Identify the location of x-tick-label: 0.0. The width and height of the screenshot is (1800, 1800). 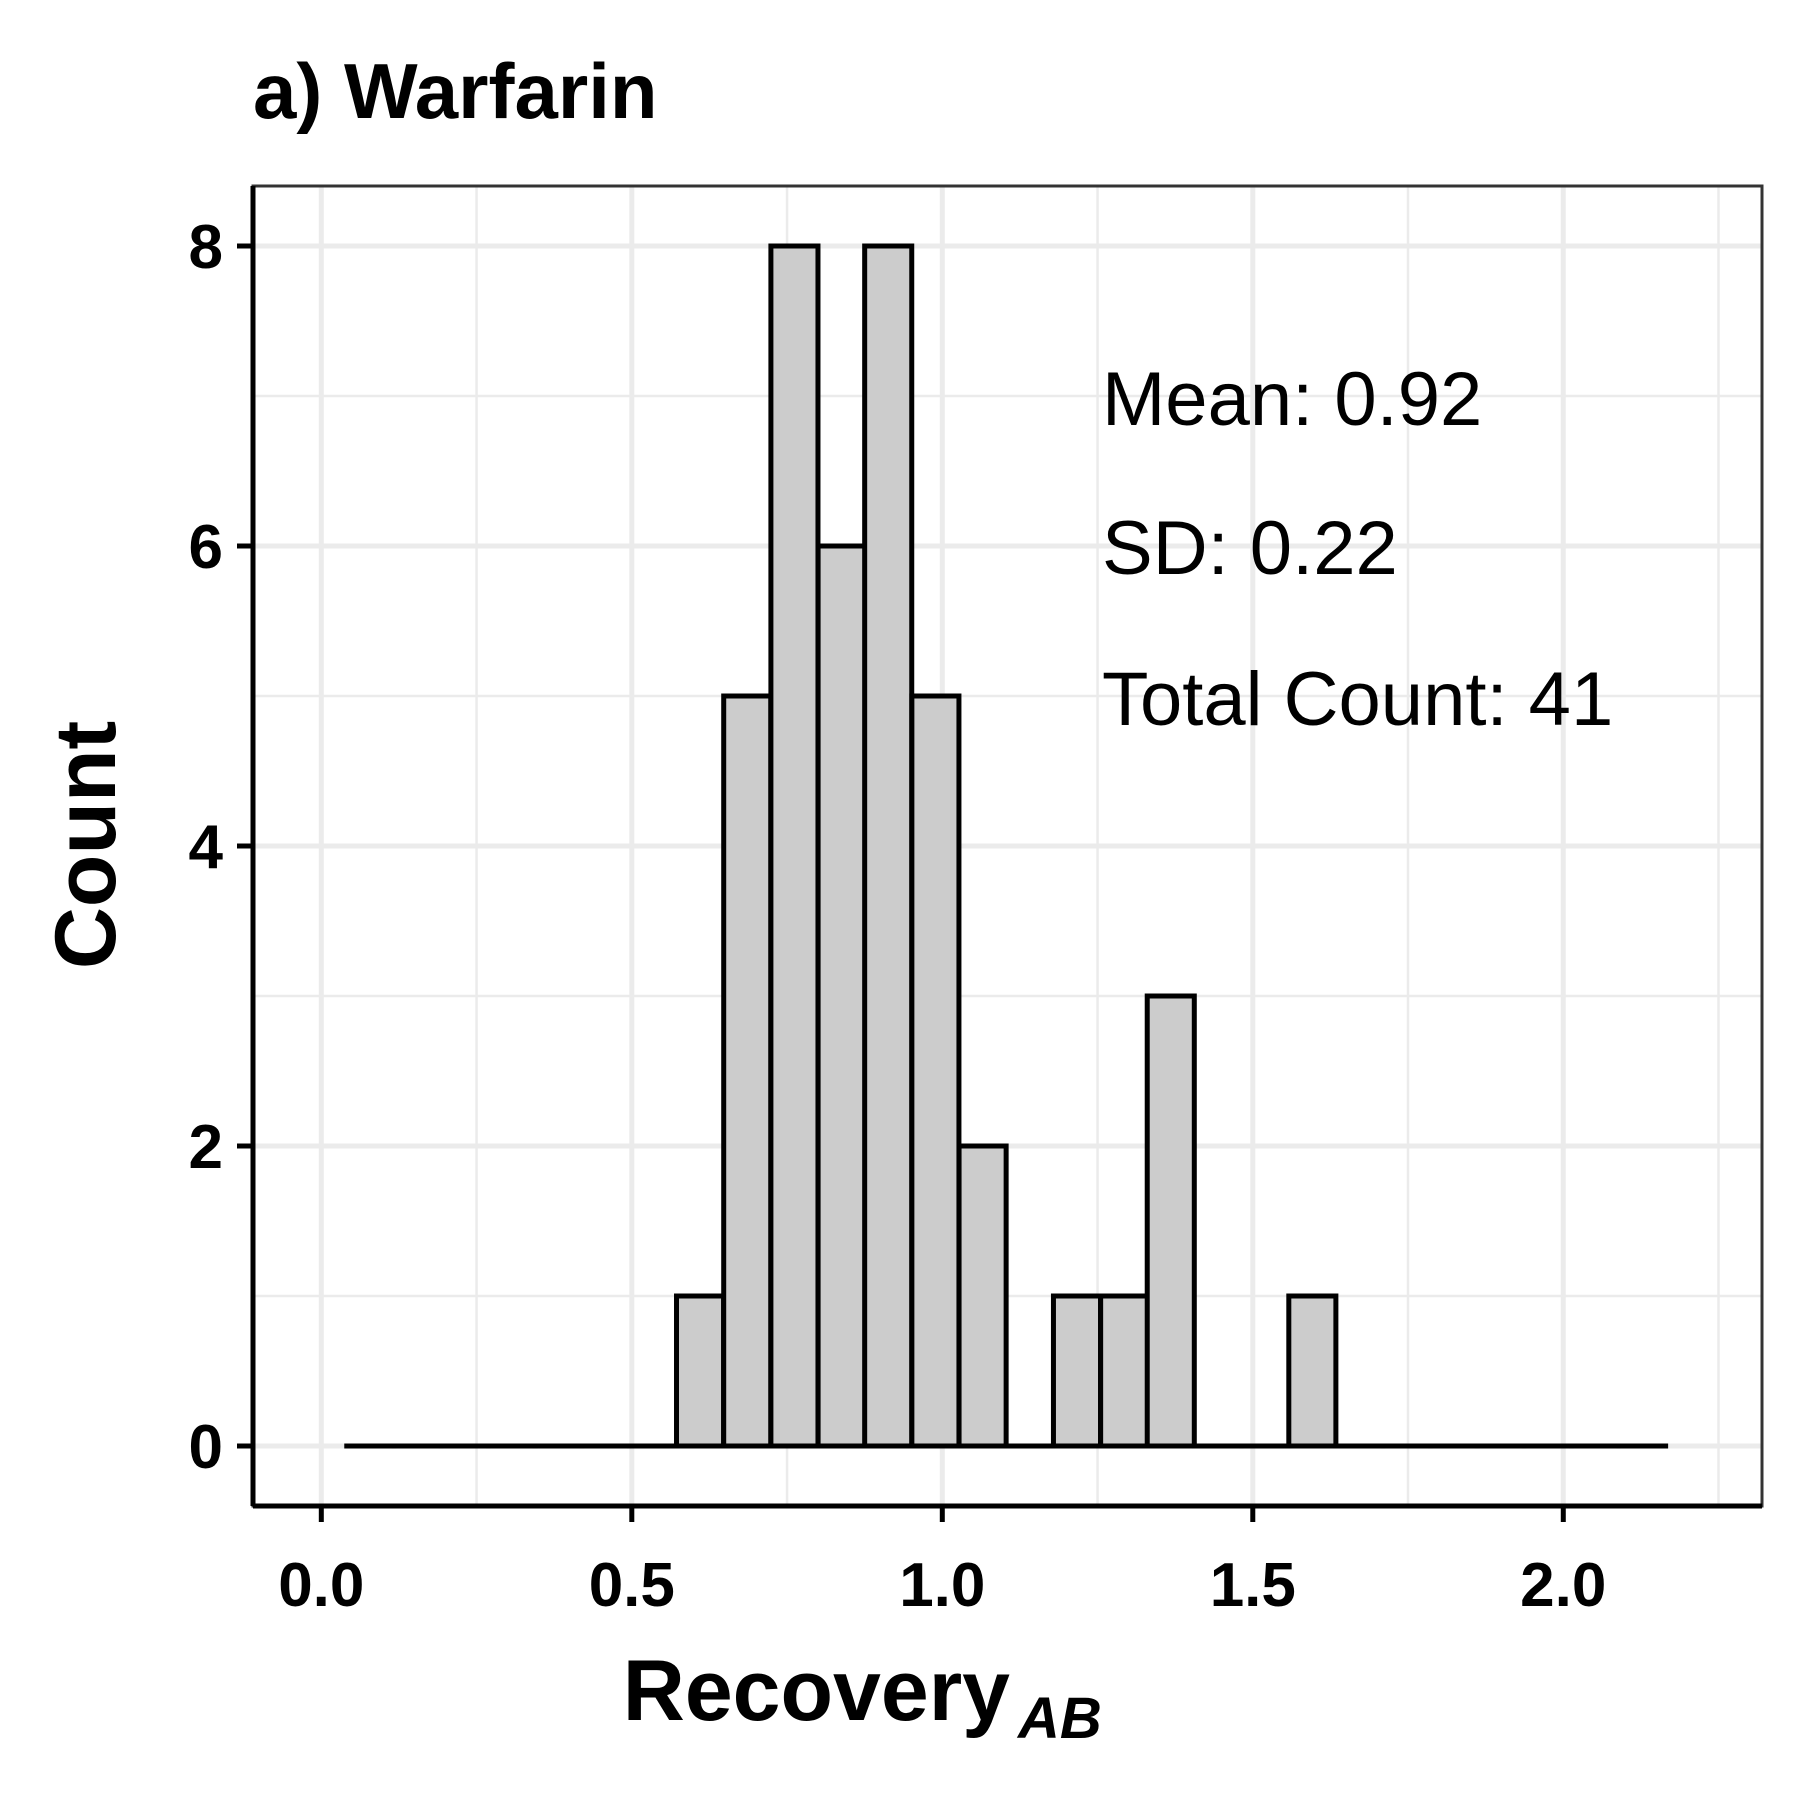
(321, 1585).